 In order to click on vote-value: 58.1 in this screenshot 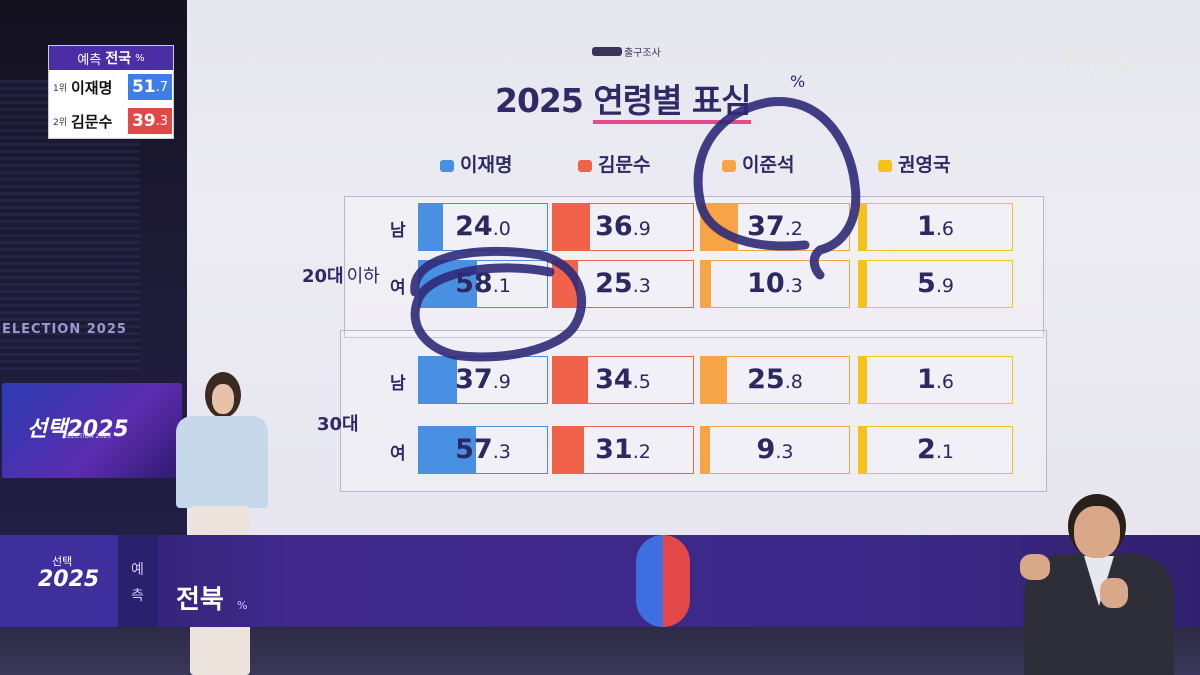, I will do `click(483, 283)`.